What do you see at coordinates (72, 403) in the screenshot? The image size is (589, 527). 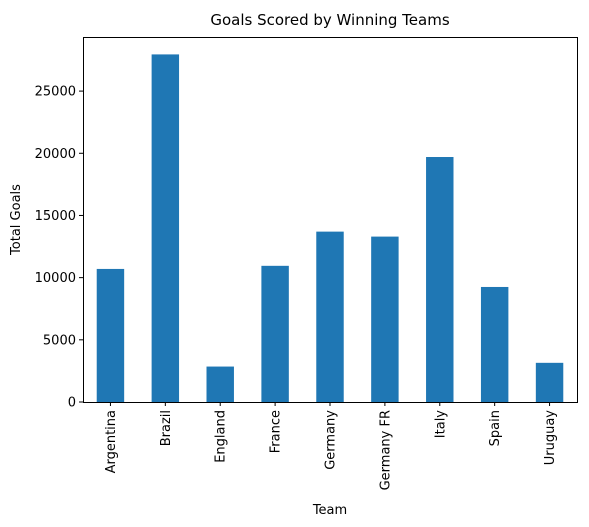 I see `y-tick-label: 0` at bounding box center [72, 403].